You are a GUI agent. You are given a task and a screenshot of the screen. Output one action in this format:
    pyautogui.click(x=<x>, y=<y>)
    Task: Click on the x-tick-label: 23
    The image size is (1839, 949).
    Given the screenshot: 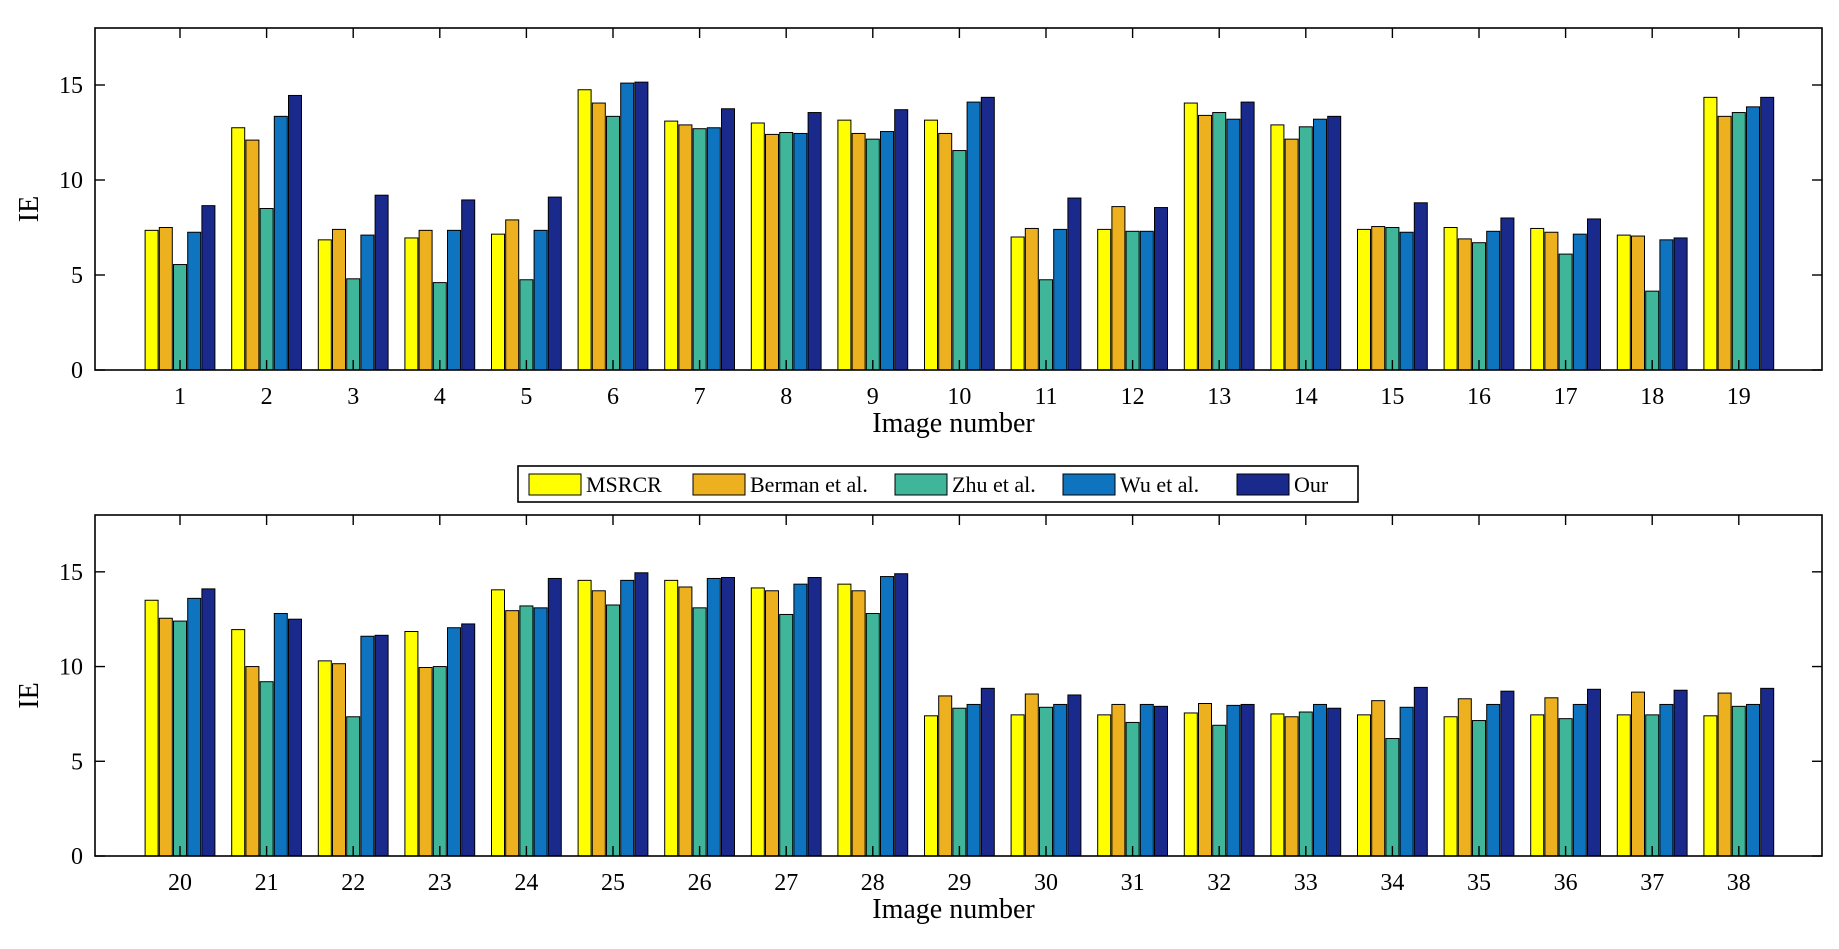 What is the action you would take?
    pyautogui.click(x=440, y=883)
    